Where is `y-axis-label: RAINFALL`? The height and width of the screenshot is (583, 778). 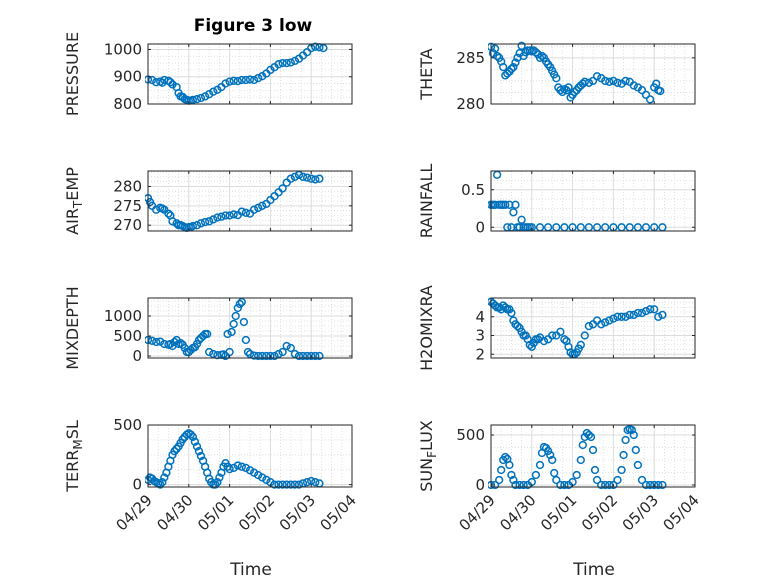
y-axis-label: RAINFALL is located at coordinates (426, 201).